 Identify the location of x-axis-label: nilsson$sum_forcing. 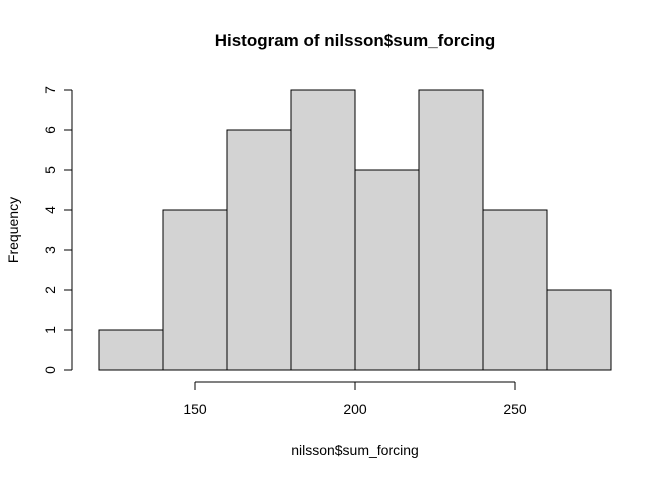
(355, 450).